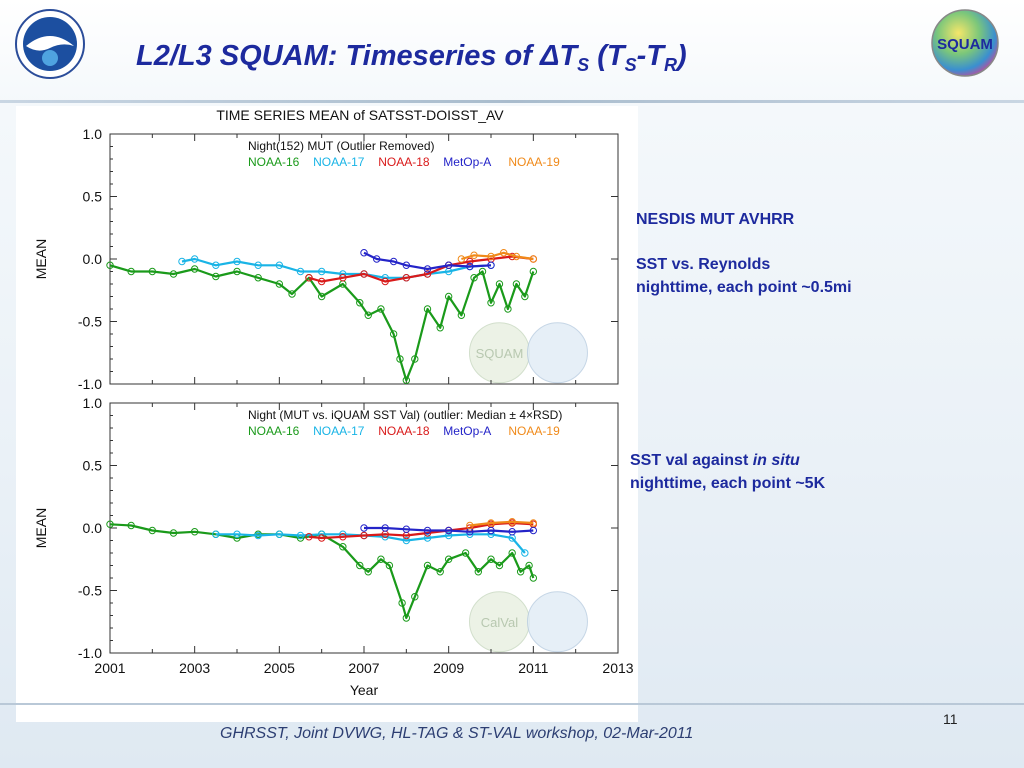 This screenshot has height=768, width=1024. Describe the element at coordinates (500, 353) in the screenshot. I see `watermark-label-1: SQUAM` at that location.